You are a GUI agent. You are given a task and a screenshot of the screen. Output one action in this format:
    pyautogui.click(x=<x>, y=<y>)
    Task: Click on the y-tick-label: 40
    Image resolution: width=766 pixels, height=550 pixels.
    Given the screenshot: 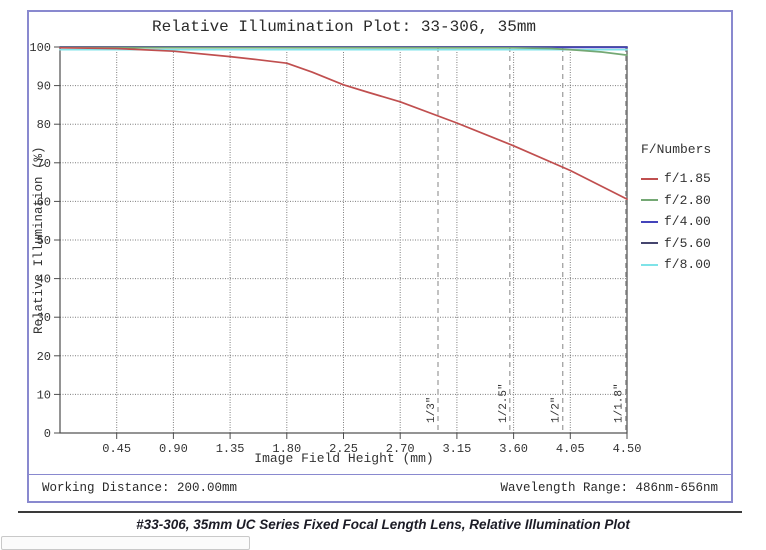 What is the action you would take?
    pyautogui.click(x=44, y=280)
    